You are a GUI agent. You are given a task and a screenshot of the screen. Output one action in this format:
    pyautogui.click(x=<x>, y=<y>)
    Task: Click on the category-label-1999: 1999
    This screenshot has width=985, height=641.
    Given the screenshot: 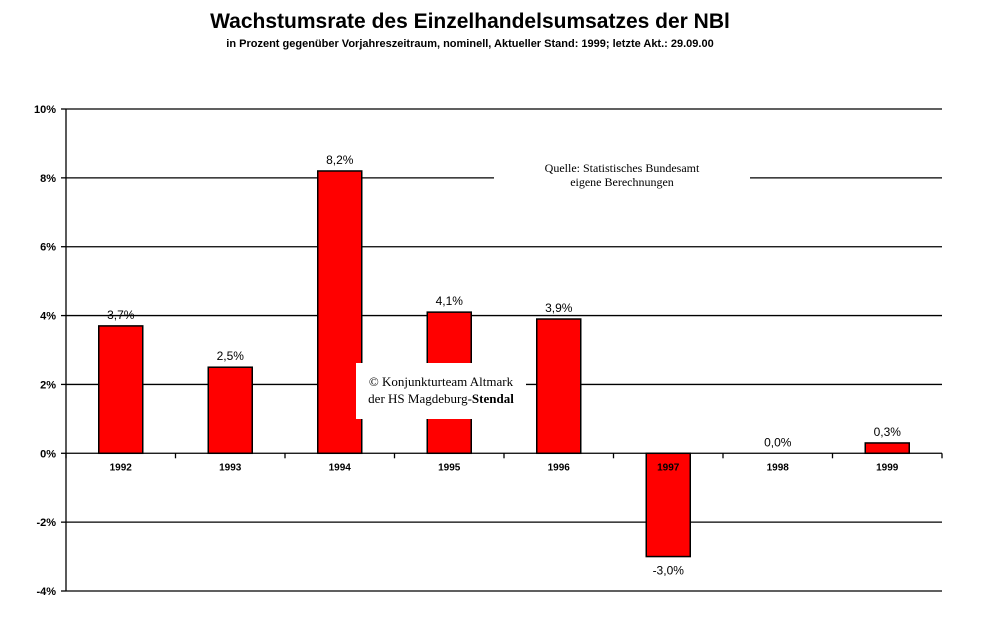 What is the action you would take?
    pyautogui.click(x=887, y=467)
    